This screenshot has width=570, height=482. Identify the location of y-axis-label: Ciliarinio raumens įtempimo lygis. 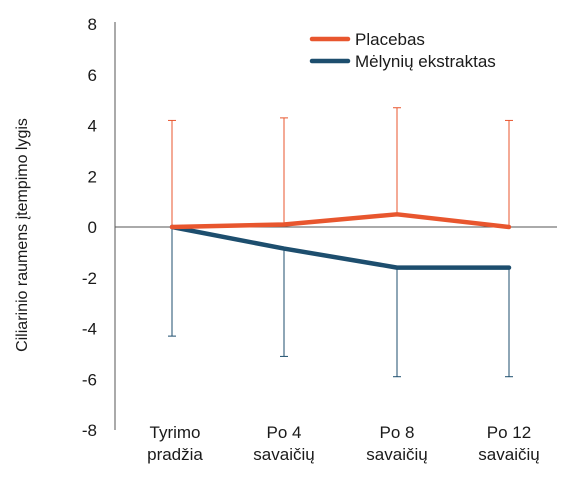
(22, 235).